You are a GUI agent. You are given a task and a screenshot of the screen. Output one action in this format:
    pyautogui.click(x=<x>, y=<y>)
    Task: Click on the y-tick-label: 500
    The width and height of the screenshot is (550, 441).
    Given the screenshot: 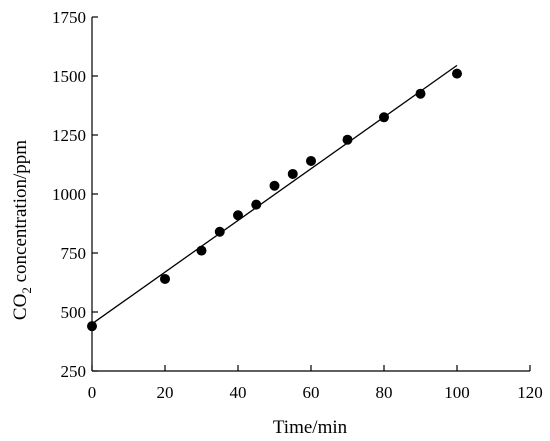 What is the action you would take?
    pyautogui.click(x=74, y=312)
    